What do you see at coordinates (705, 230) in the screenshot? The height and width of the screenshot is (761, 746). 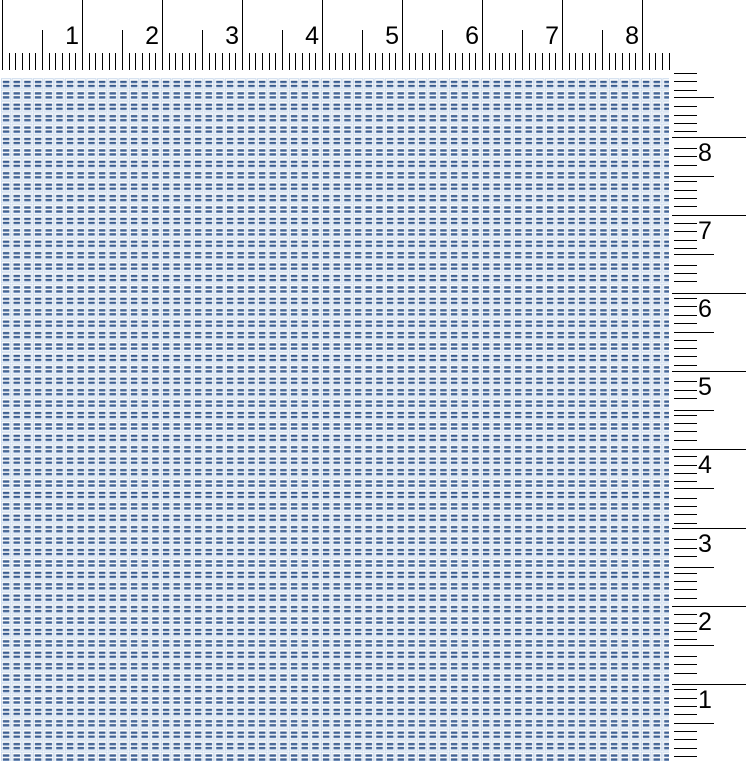 I see `v-ruler-number: 7` at bounding box center [705, 230].